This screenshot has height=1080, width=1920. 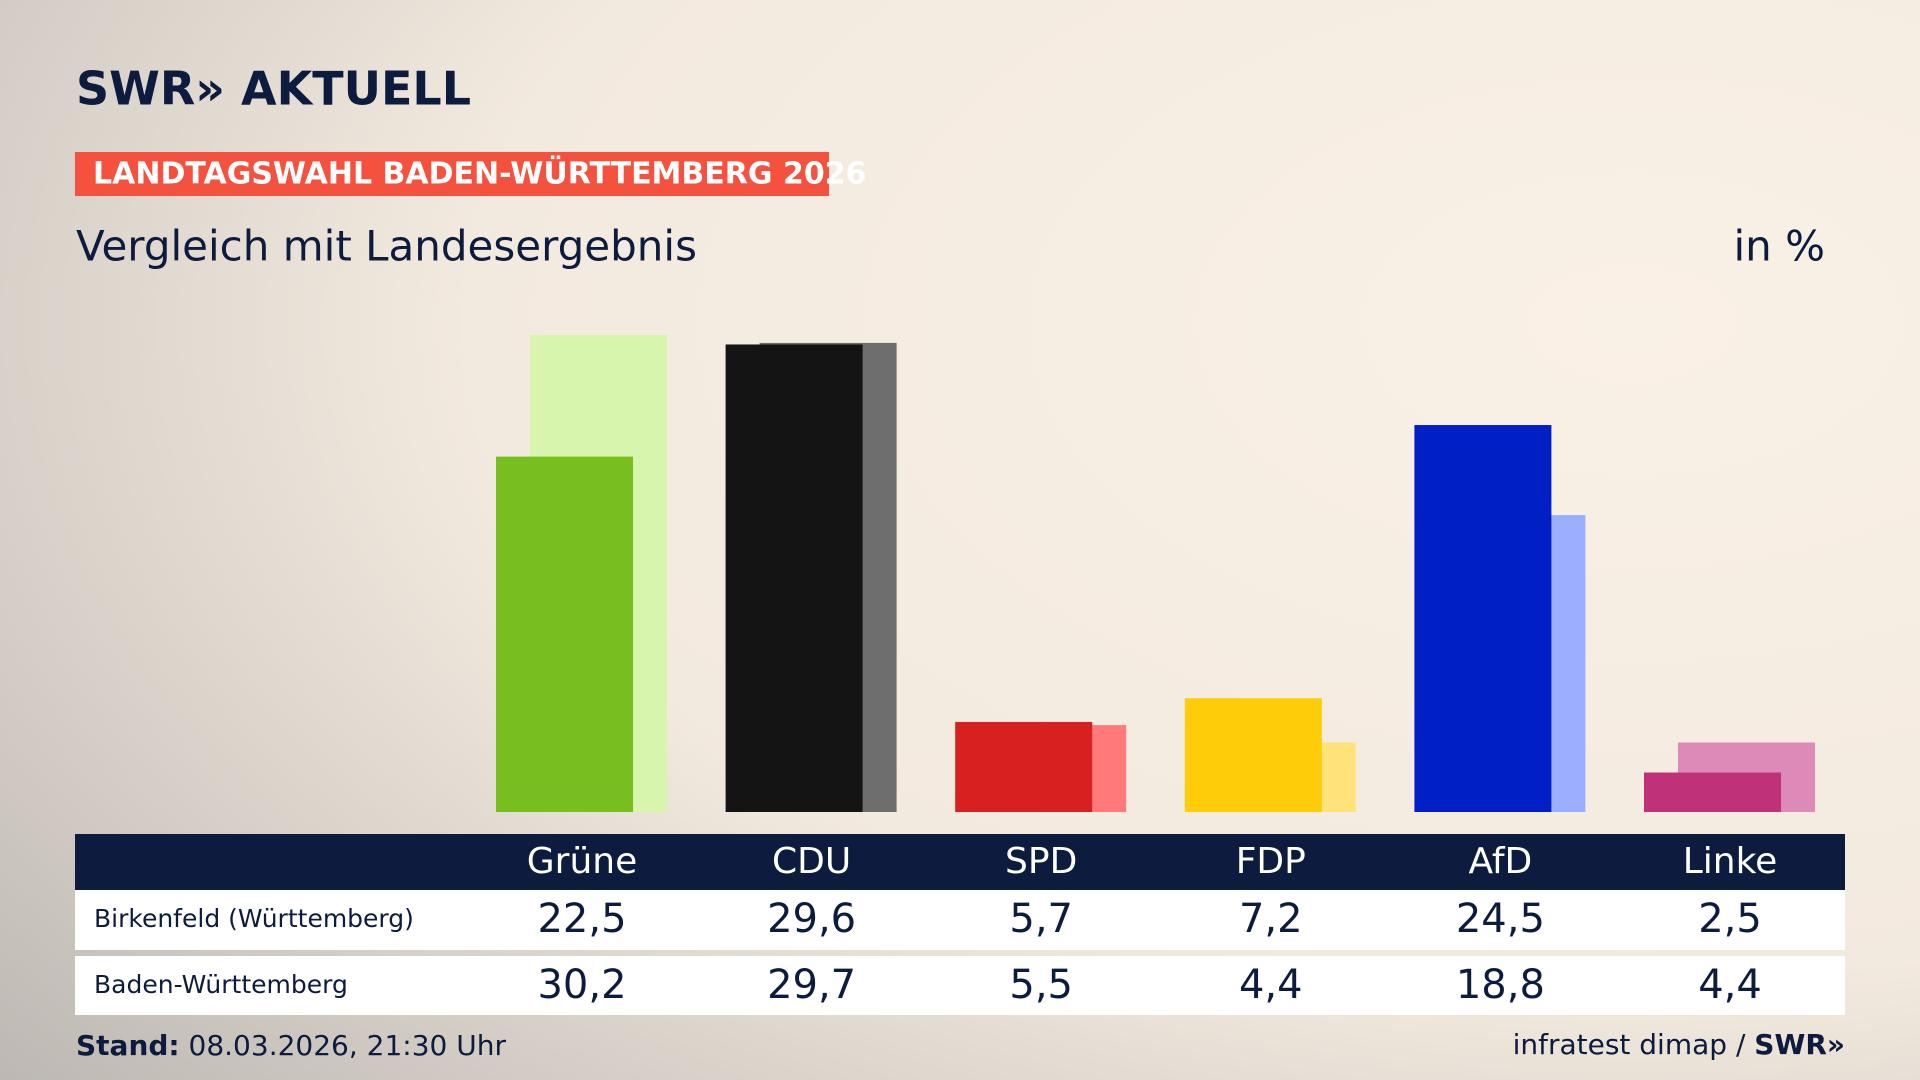 I want to click on category-label: Linke, so click(x=1730, y=861).